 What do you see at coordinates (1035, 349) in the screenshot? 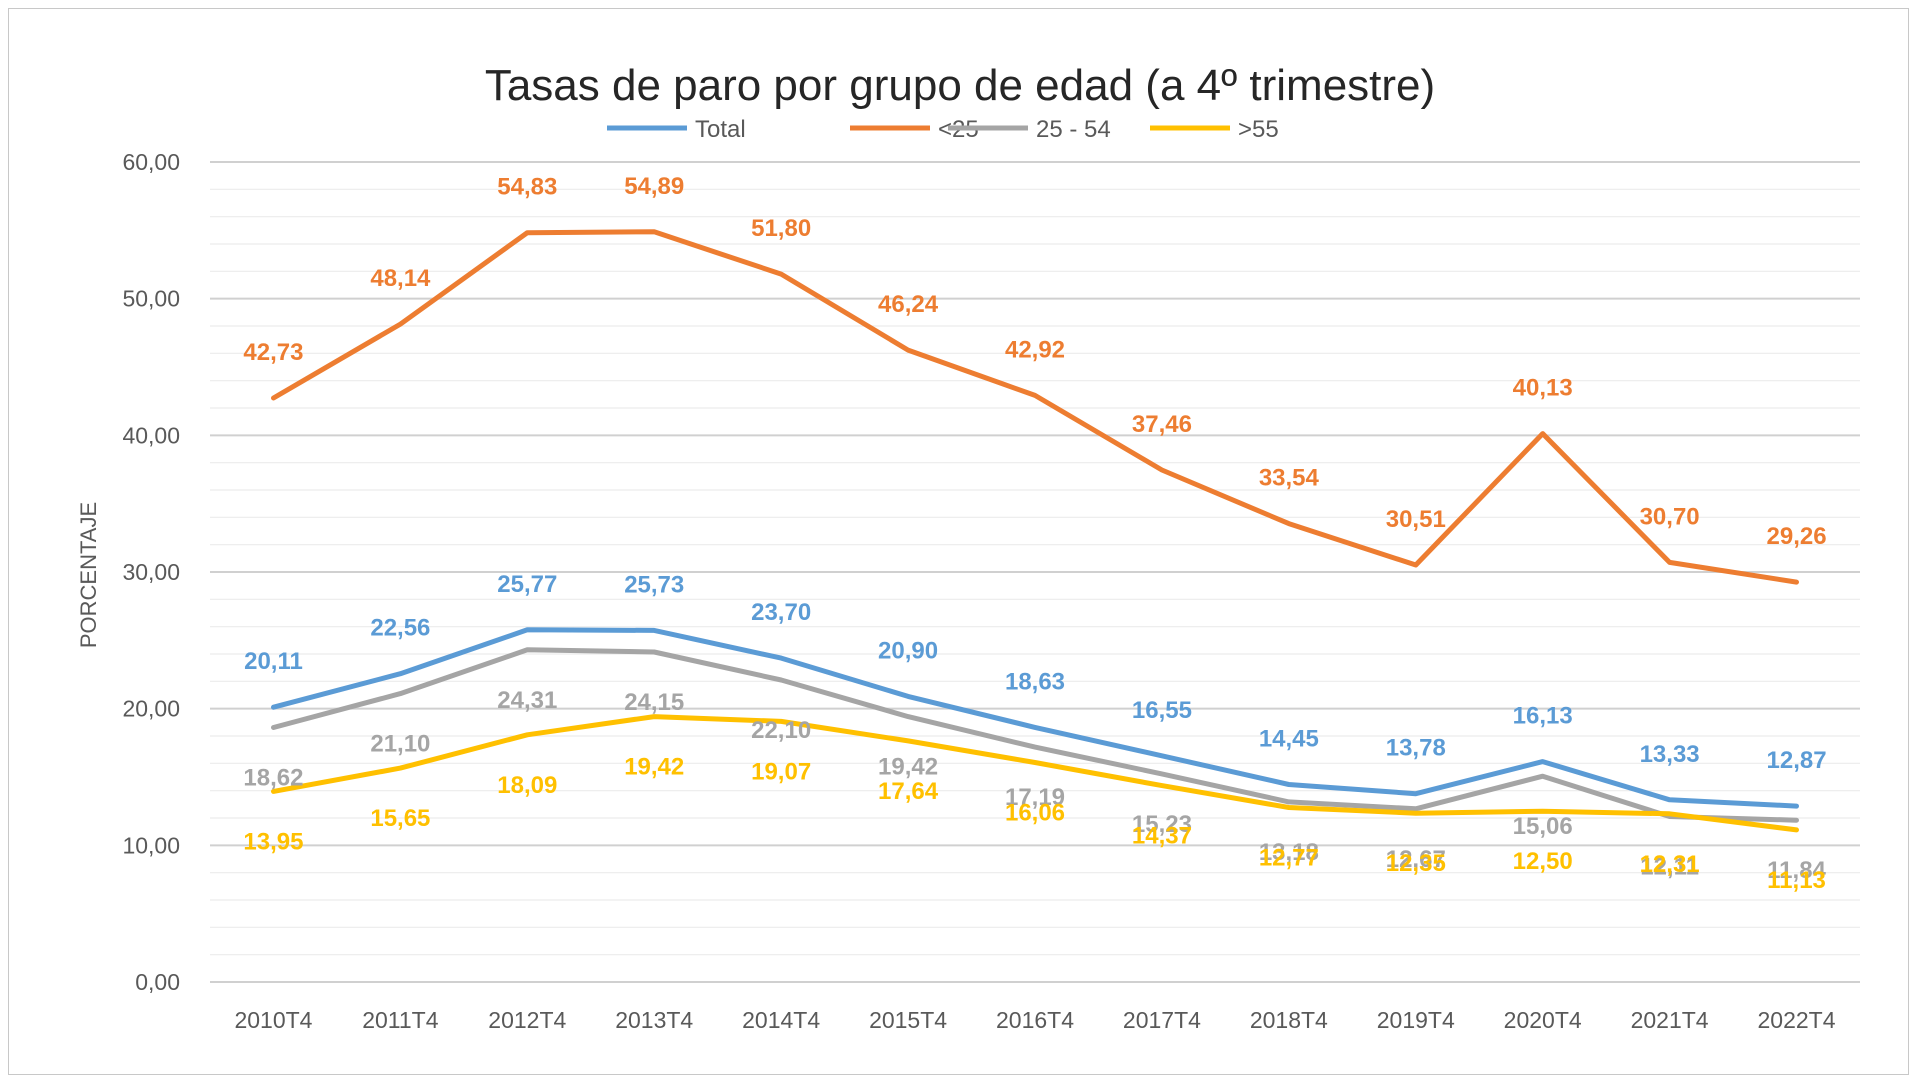
I see `data-label: 42,92` at bounding box center [1035, 349].